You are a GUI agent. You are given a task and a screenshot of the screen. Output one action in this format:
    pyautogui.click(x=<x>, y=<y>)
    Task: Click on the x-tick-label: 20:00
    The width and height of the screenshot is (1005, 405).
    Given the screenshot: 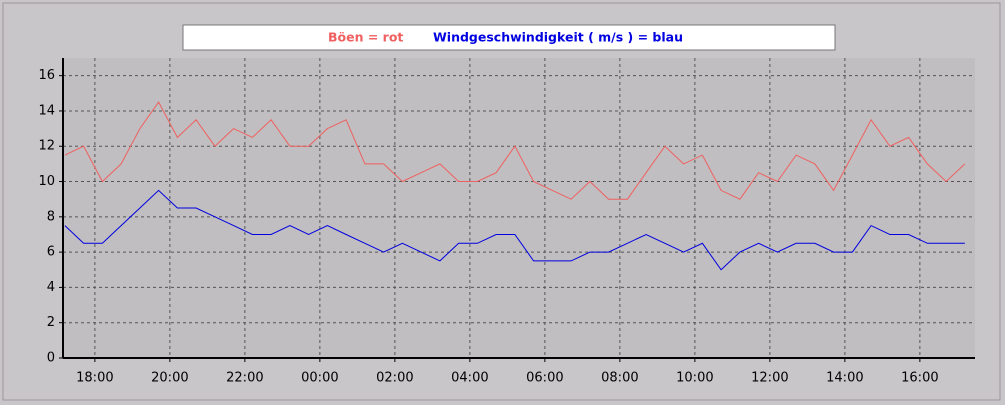 What is the action you would take?
    pyautogui.click(x=169, y=378)
    